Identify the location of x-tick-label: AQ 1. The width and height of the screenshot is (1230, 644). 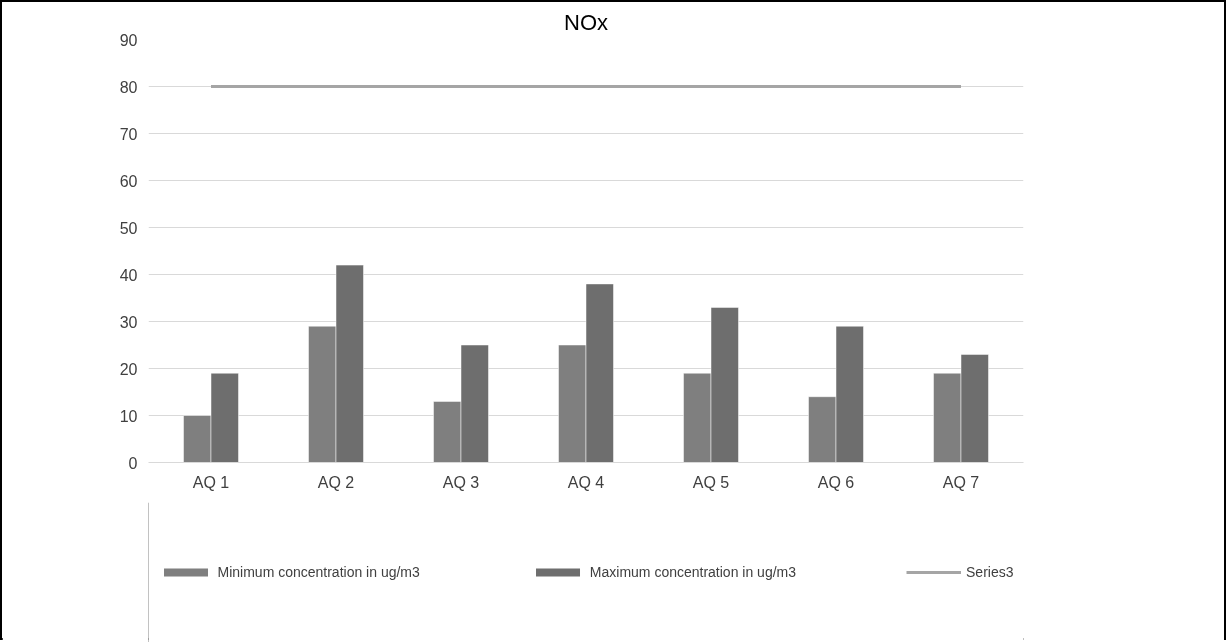
(211, 482).